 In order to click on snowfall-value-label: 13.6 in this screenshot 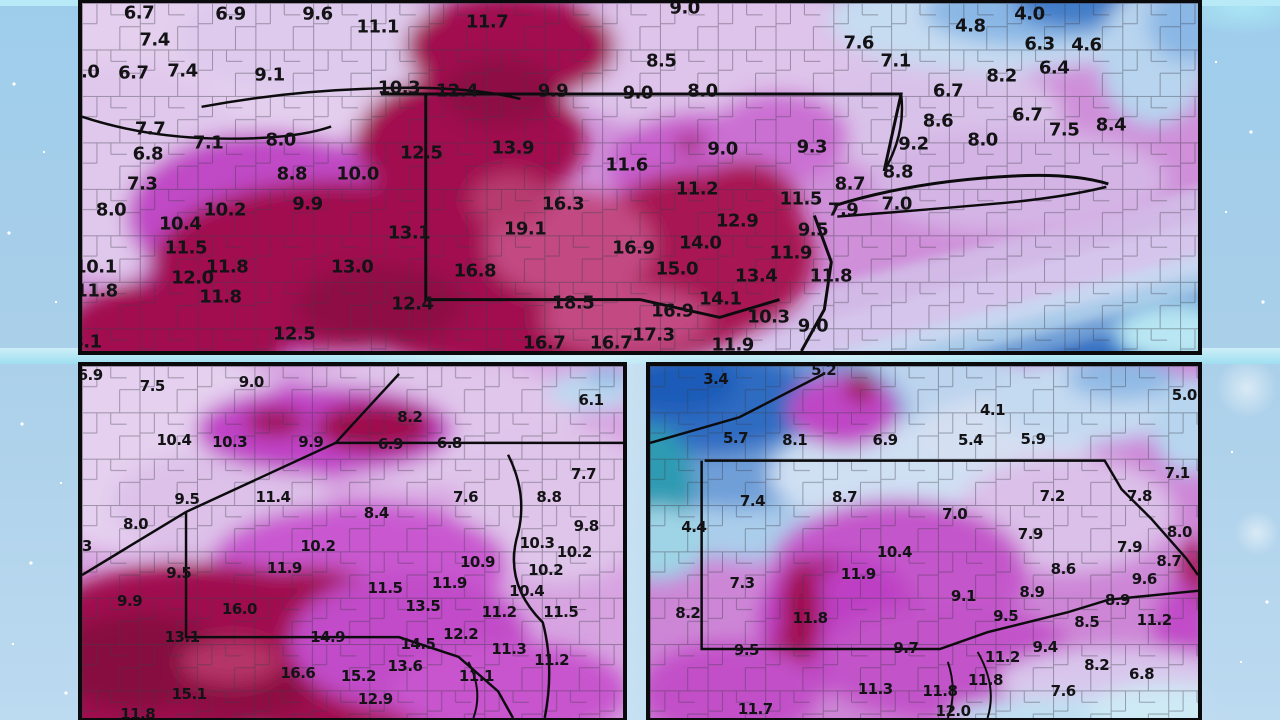, I will do `click(405, 665)`.